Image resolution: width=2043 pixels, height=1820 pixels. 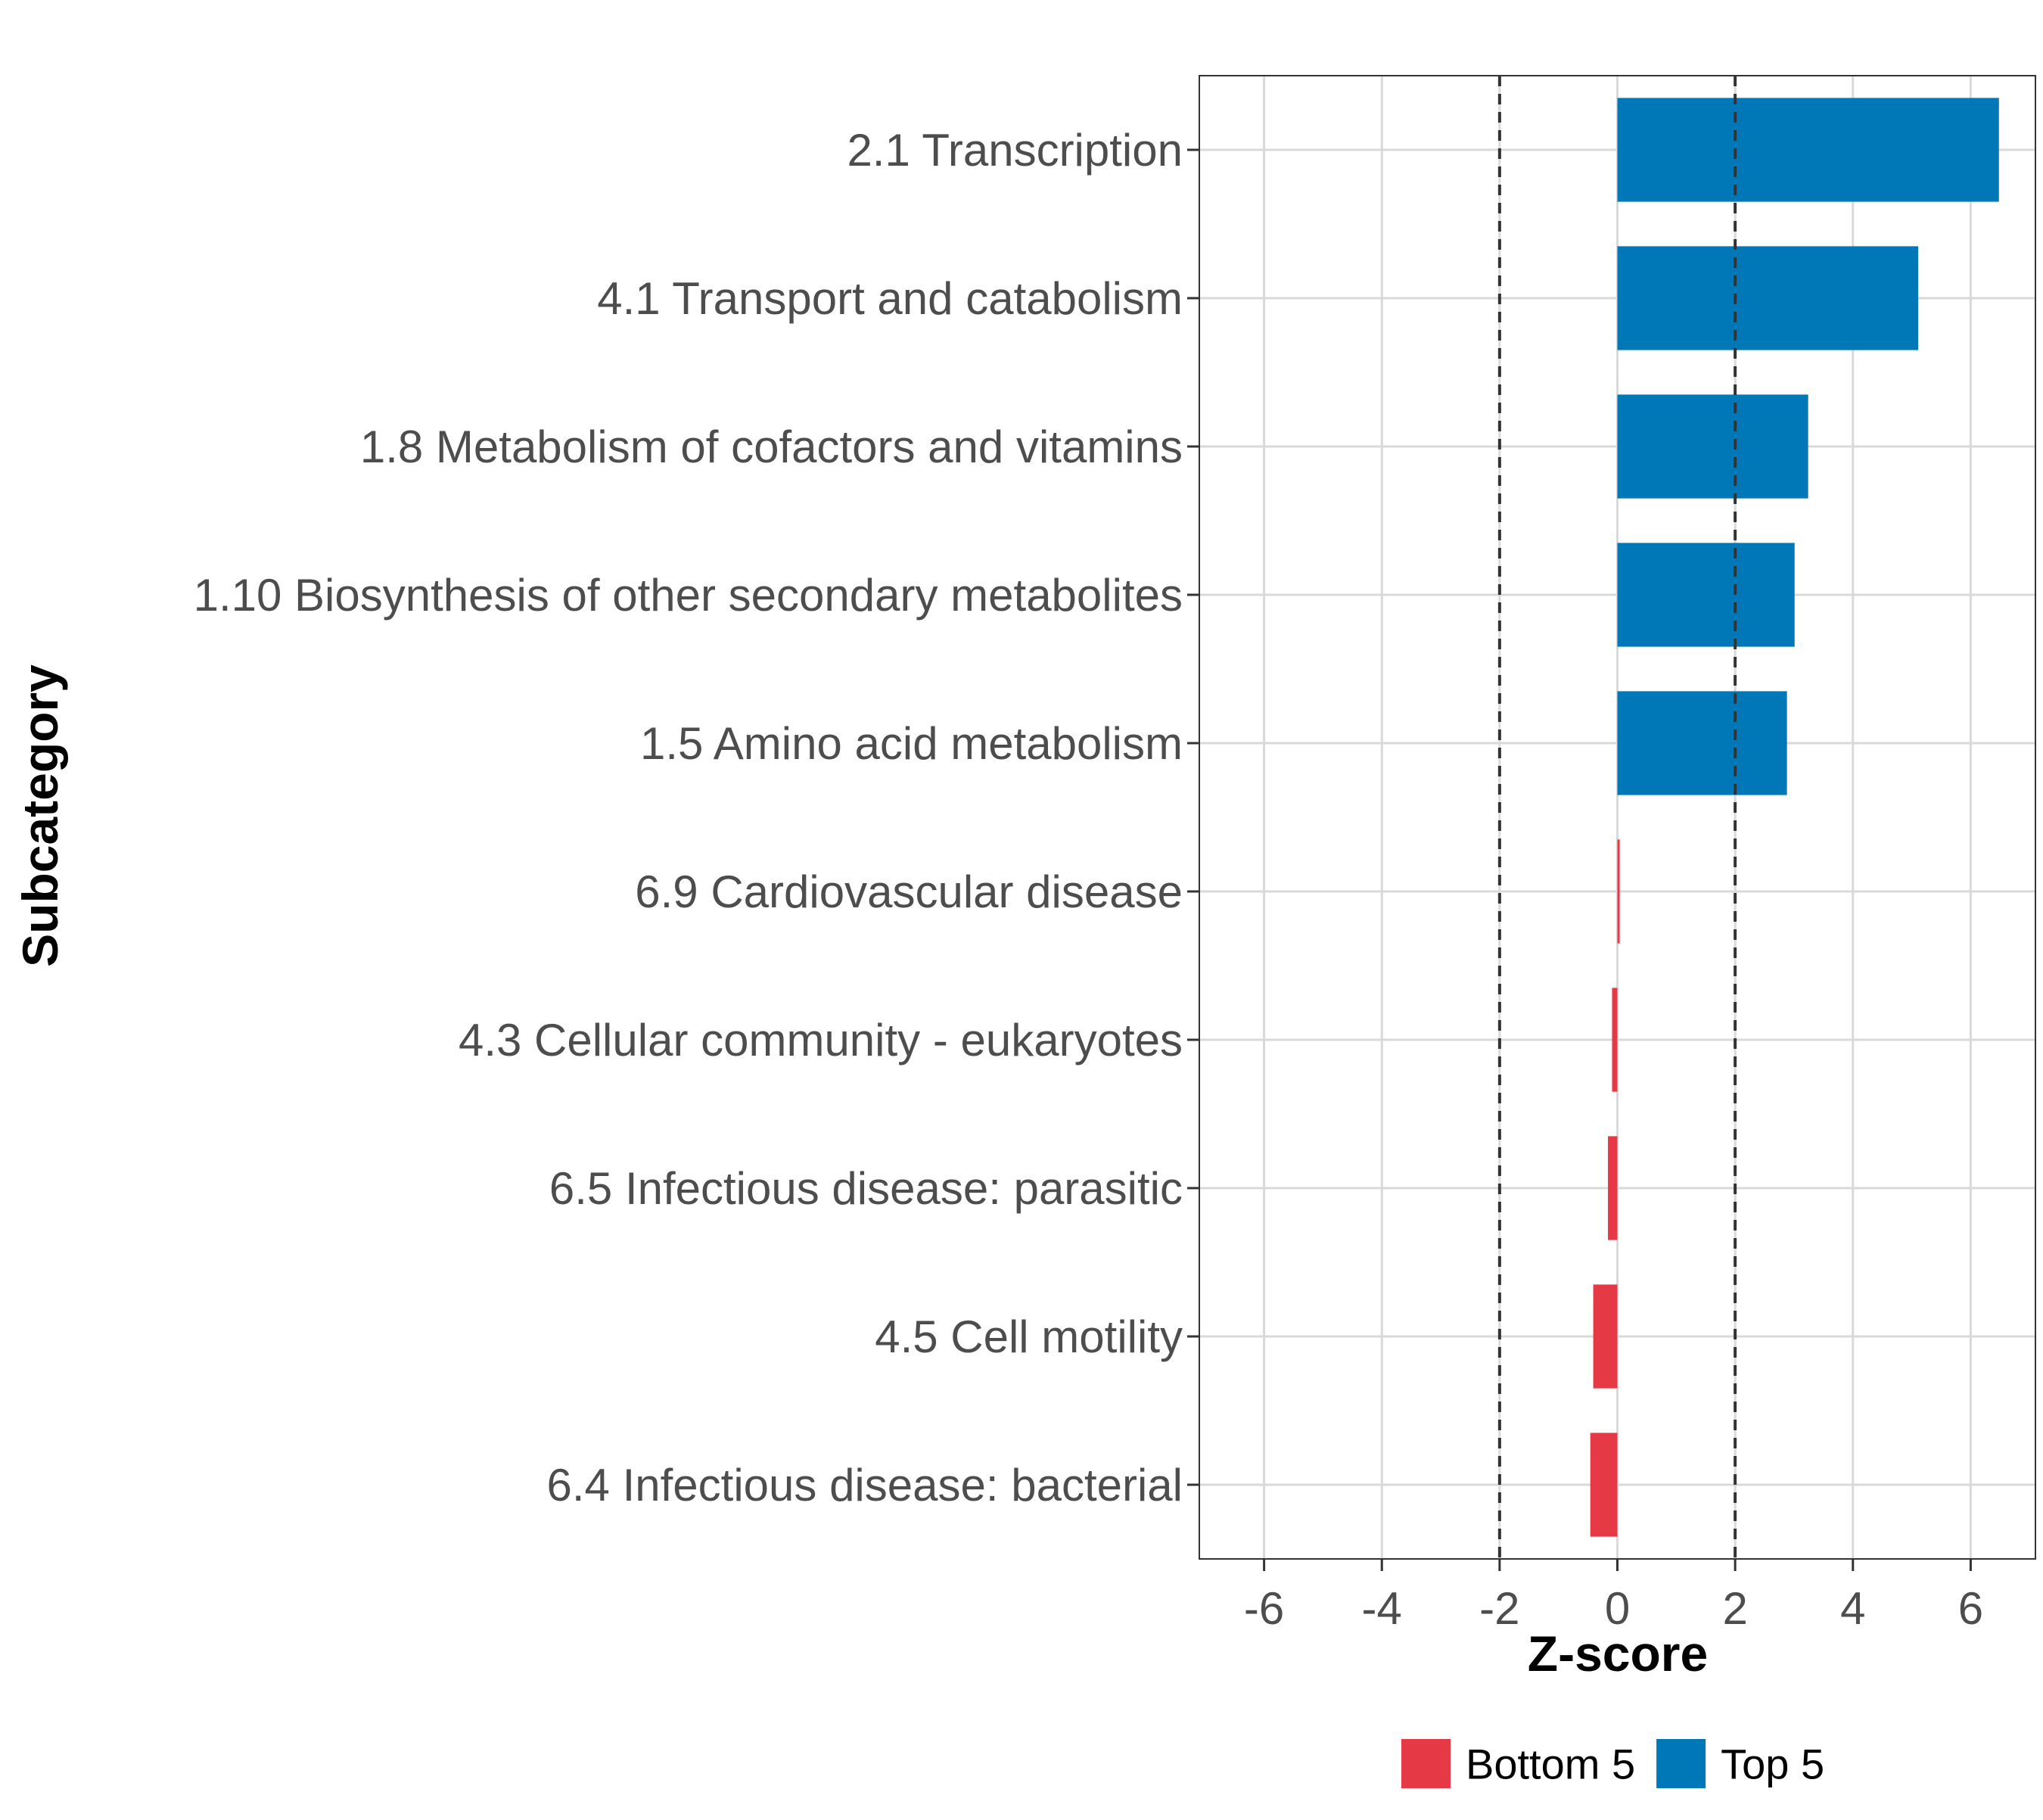 I want to click on x-tick-label: -4, so click(x=1382, y=1608).